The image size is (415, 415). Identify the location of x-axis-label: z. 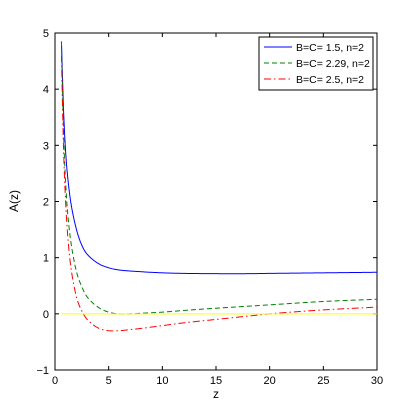
(216, 394).